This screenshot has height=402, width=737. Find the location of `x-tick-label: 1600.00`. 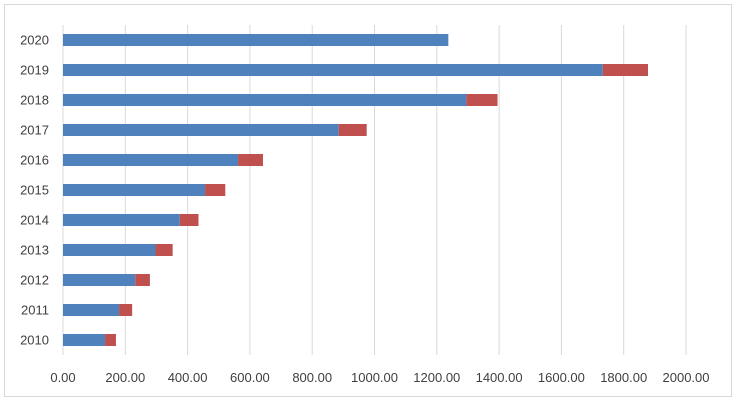

x-tick-label: 1600.00 is located at coordinates (561, 377).